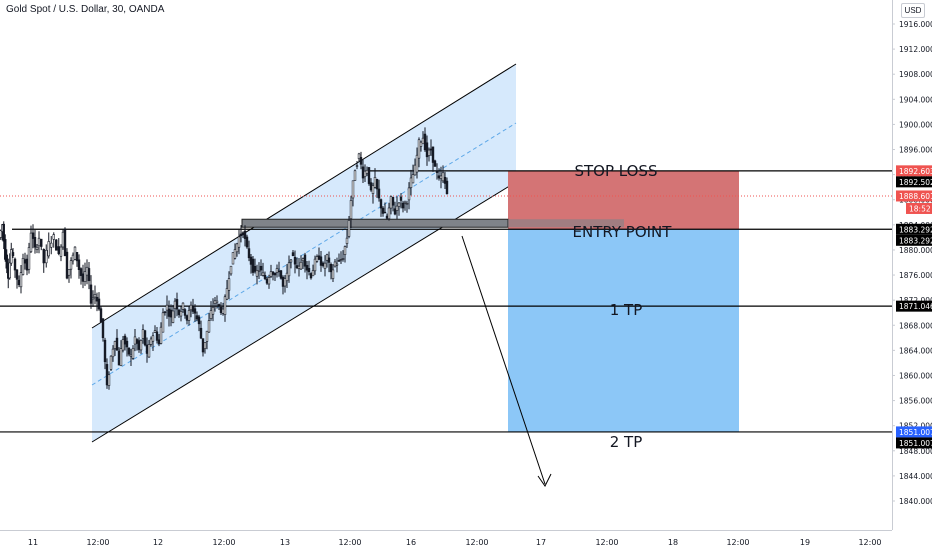  I want to click on price-label-tp2a, so click(914, 432).